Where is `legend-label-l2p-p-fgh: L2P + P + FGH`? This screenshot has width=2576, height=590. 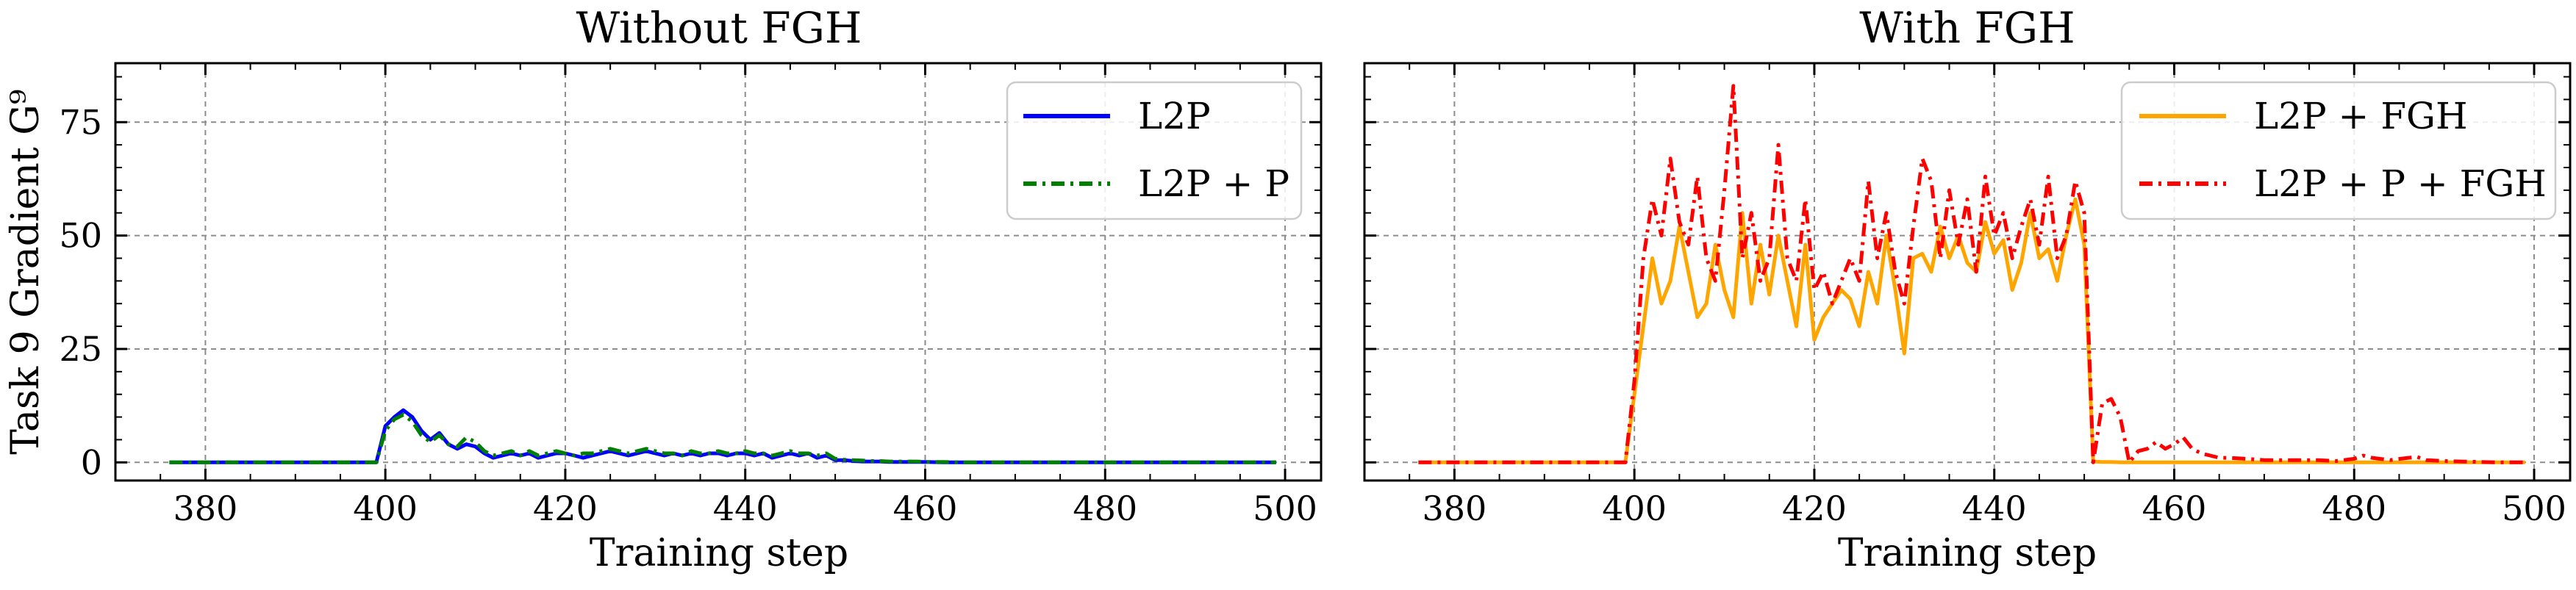
legend-label-l2p-p-fgh: L2P + P + FGH is located at coordinates (2400, 184).